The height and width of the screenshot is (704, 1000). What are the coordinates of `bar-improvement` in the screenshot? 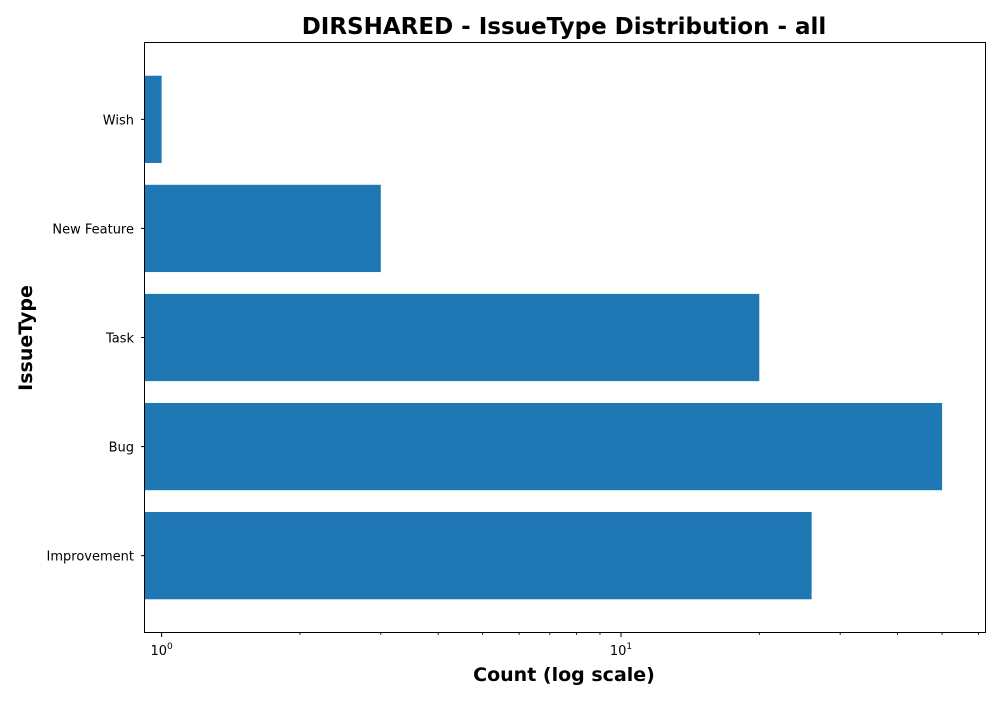 It's located at (478, 556).